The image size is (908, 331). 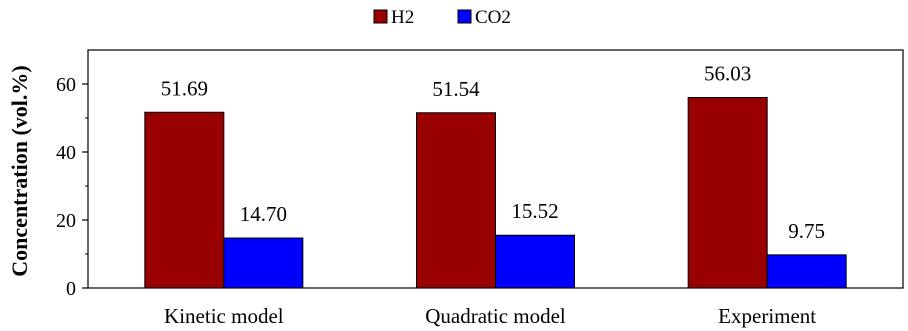 What do you see at coordinates (534, 211) in the screenshot?
I see `data-label: 15.52` at bounding box center [534, 211].